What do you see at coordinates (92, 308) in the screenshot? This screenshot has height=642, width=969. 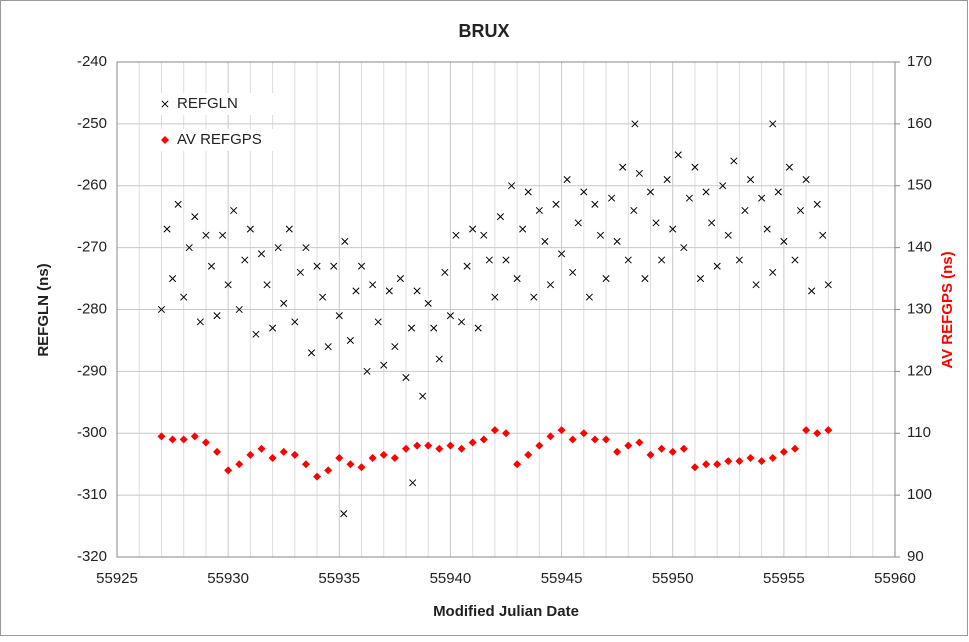 I see `y-tick-label: -280` at bounding box center [92, 308].